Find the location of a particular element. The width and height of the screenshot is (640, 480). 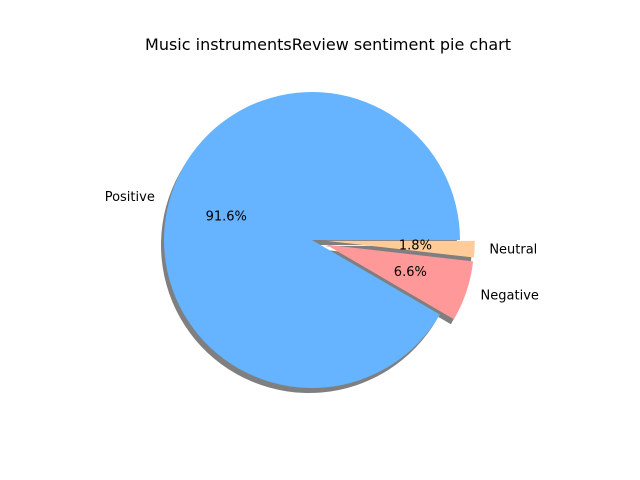

pie-slice-neutral is located at coordinates (400, 249).